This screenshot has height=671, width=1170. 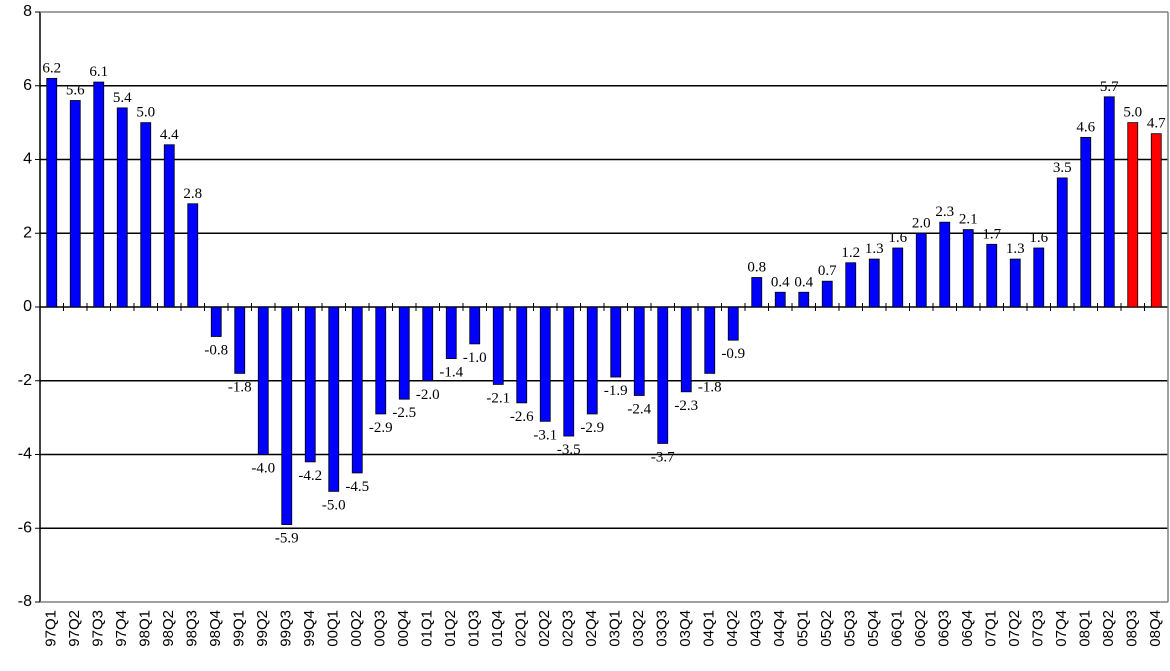 What do you see at coordinates (921, 223) in the screenshot?
I see `value-label: 2.0` at bounding box center [921, 223].